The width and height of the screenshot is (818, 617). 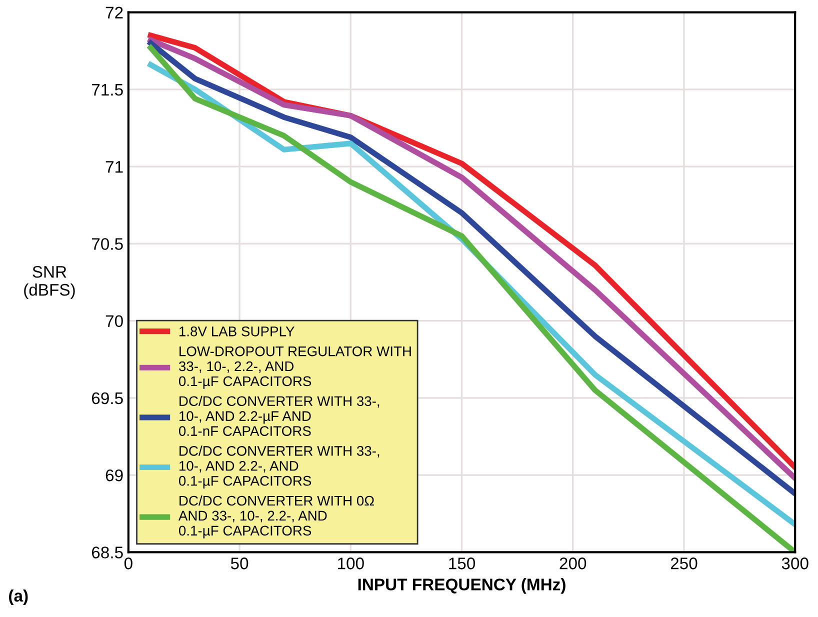 What do you see at coordinates (795, 564) in the screenshot?
I see `x-tick-label: 300` at bounding box center [795, 564].